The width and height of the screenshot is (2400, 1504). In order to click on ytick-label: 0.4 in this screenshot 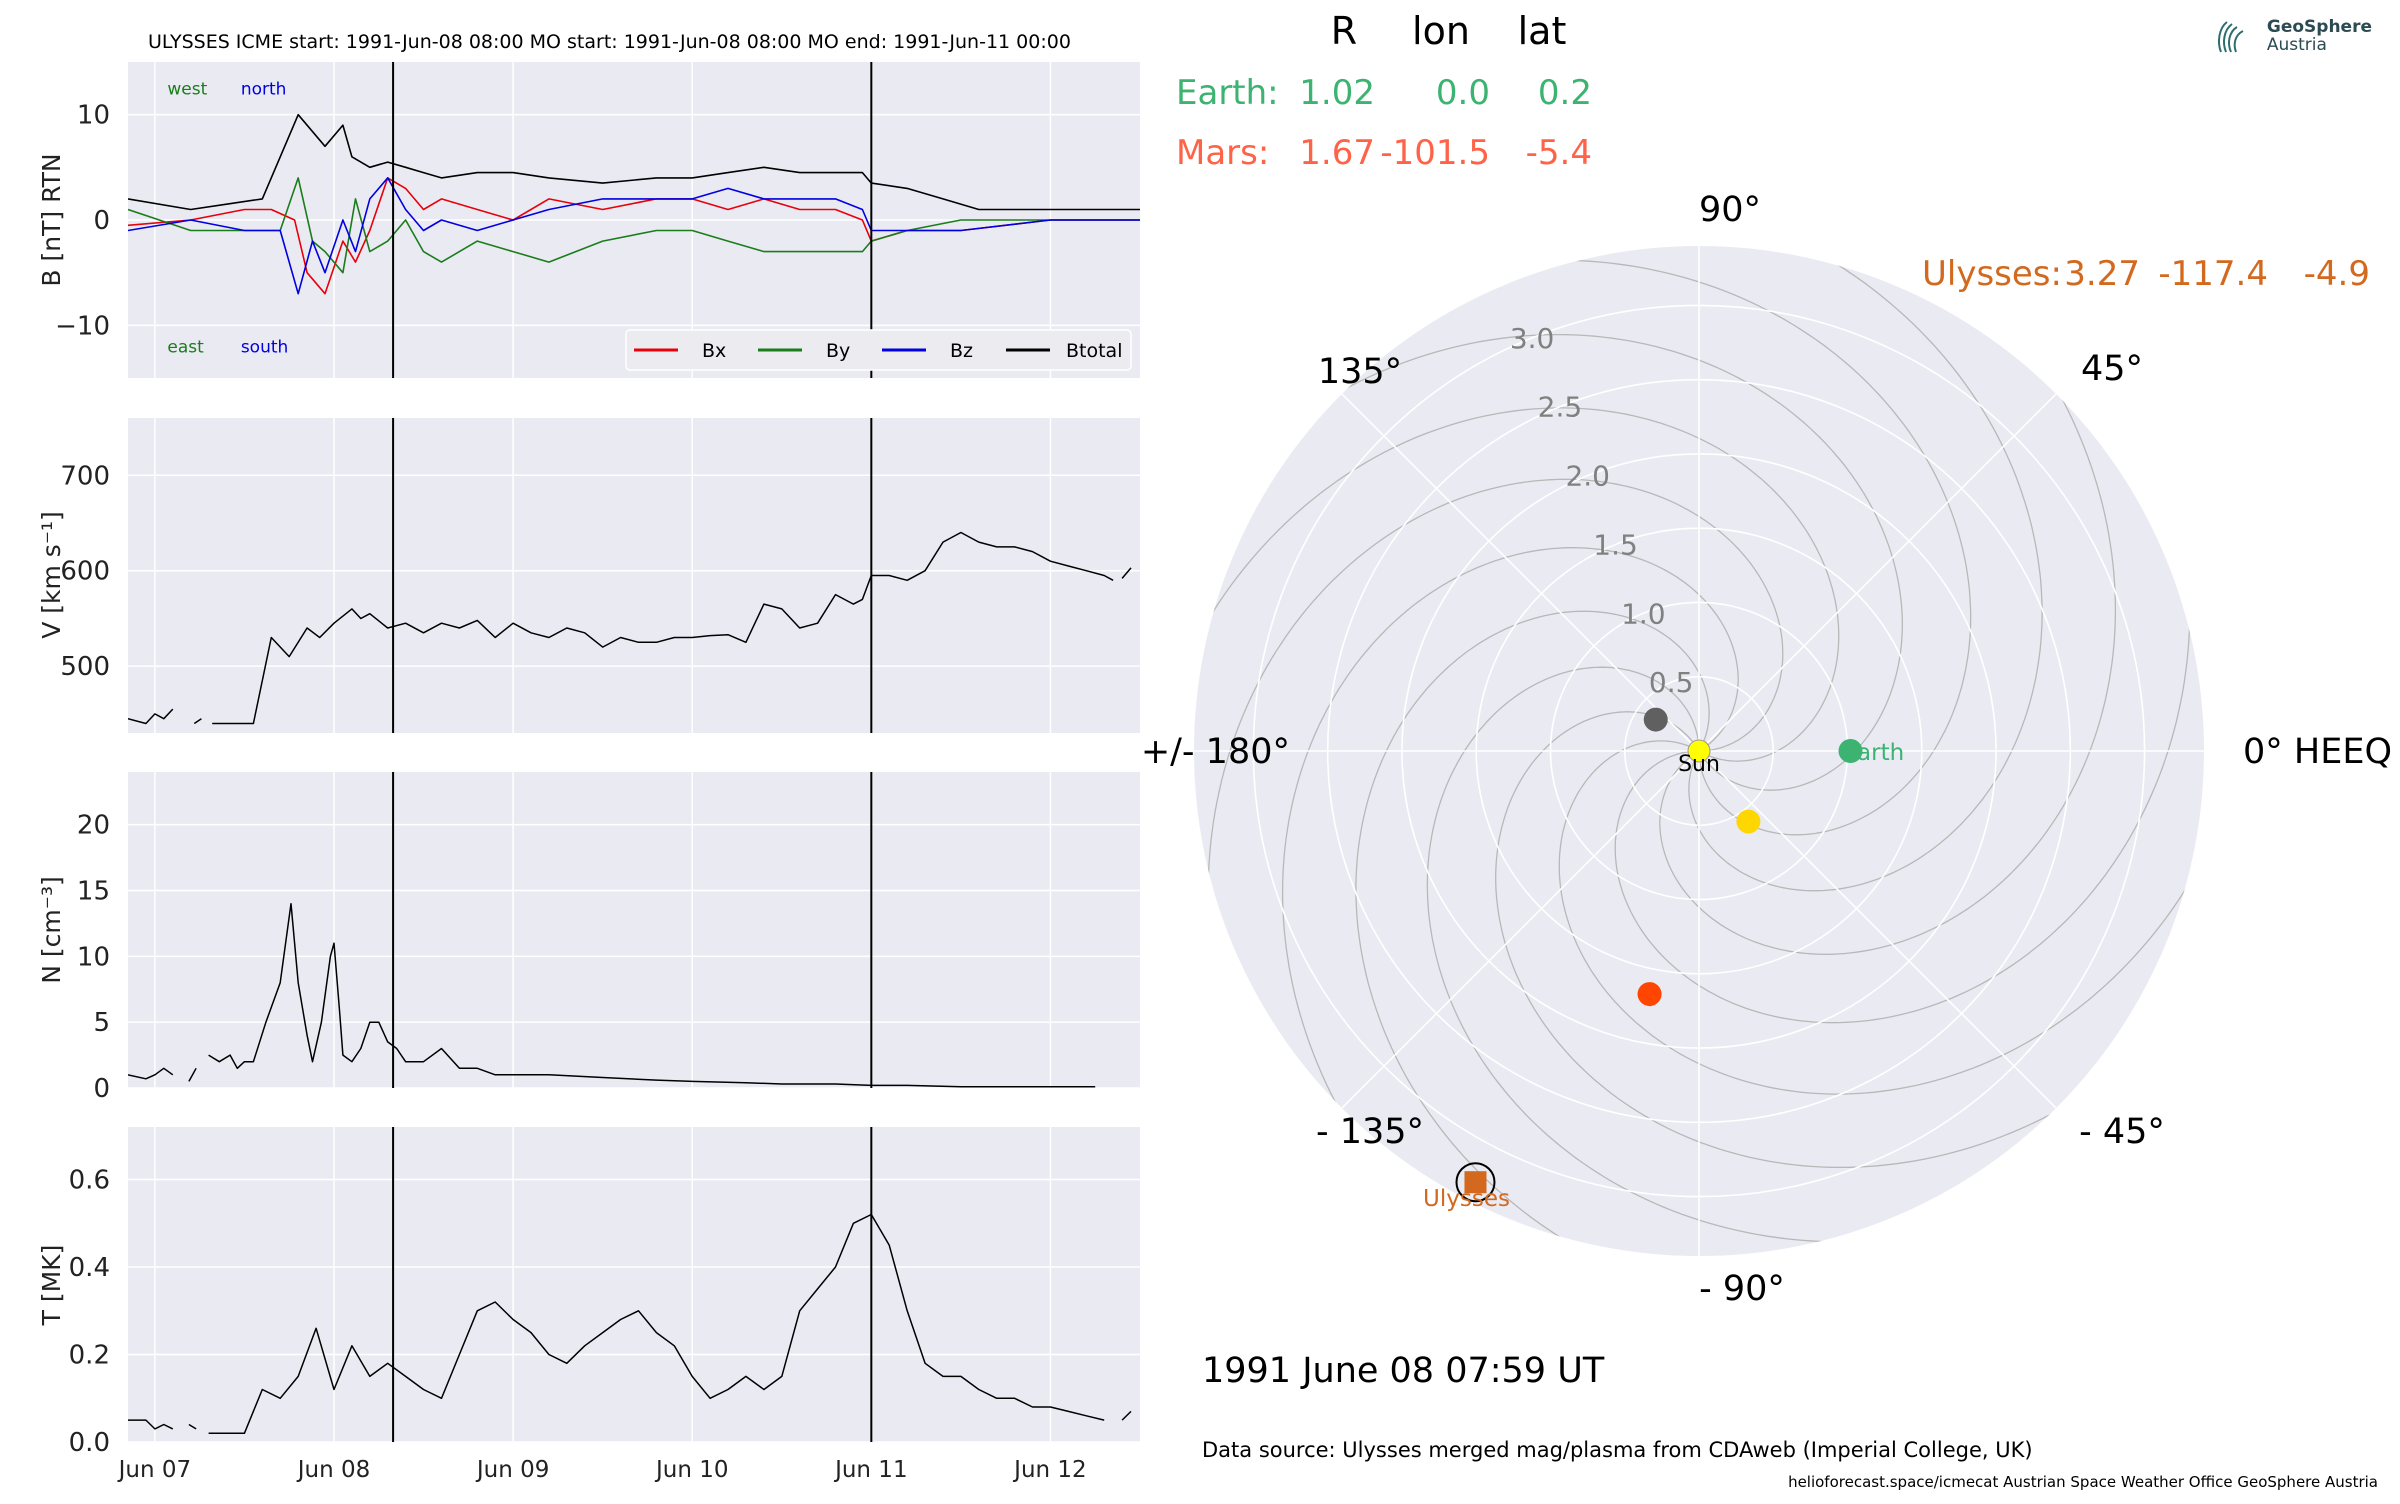, I will do `click(89, 1268)`.